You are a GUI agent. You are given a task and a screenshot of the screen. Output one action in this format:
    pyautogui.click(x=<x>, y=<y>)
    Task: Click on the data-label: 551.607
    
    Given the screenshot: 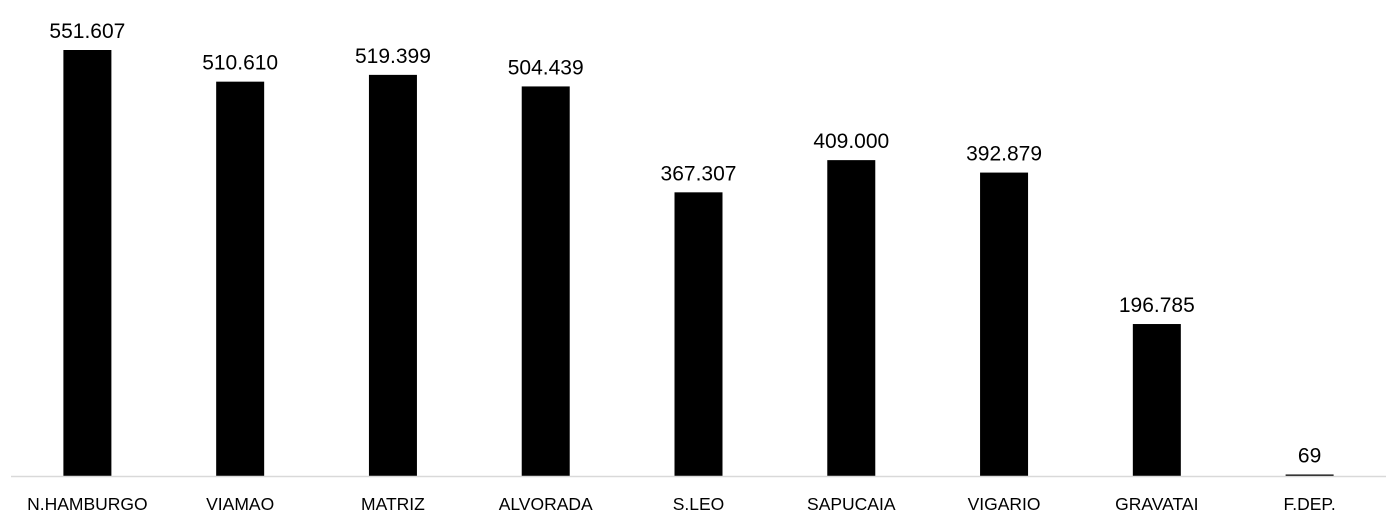 What is the action you would take?
    pyautogui.click(x=87, y=31)
    